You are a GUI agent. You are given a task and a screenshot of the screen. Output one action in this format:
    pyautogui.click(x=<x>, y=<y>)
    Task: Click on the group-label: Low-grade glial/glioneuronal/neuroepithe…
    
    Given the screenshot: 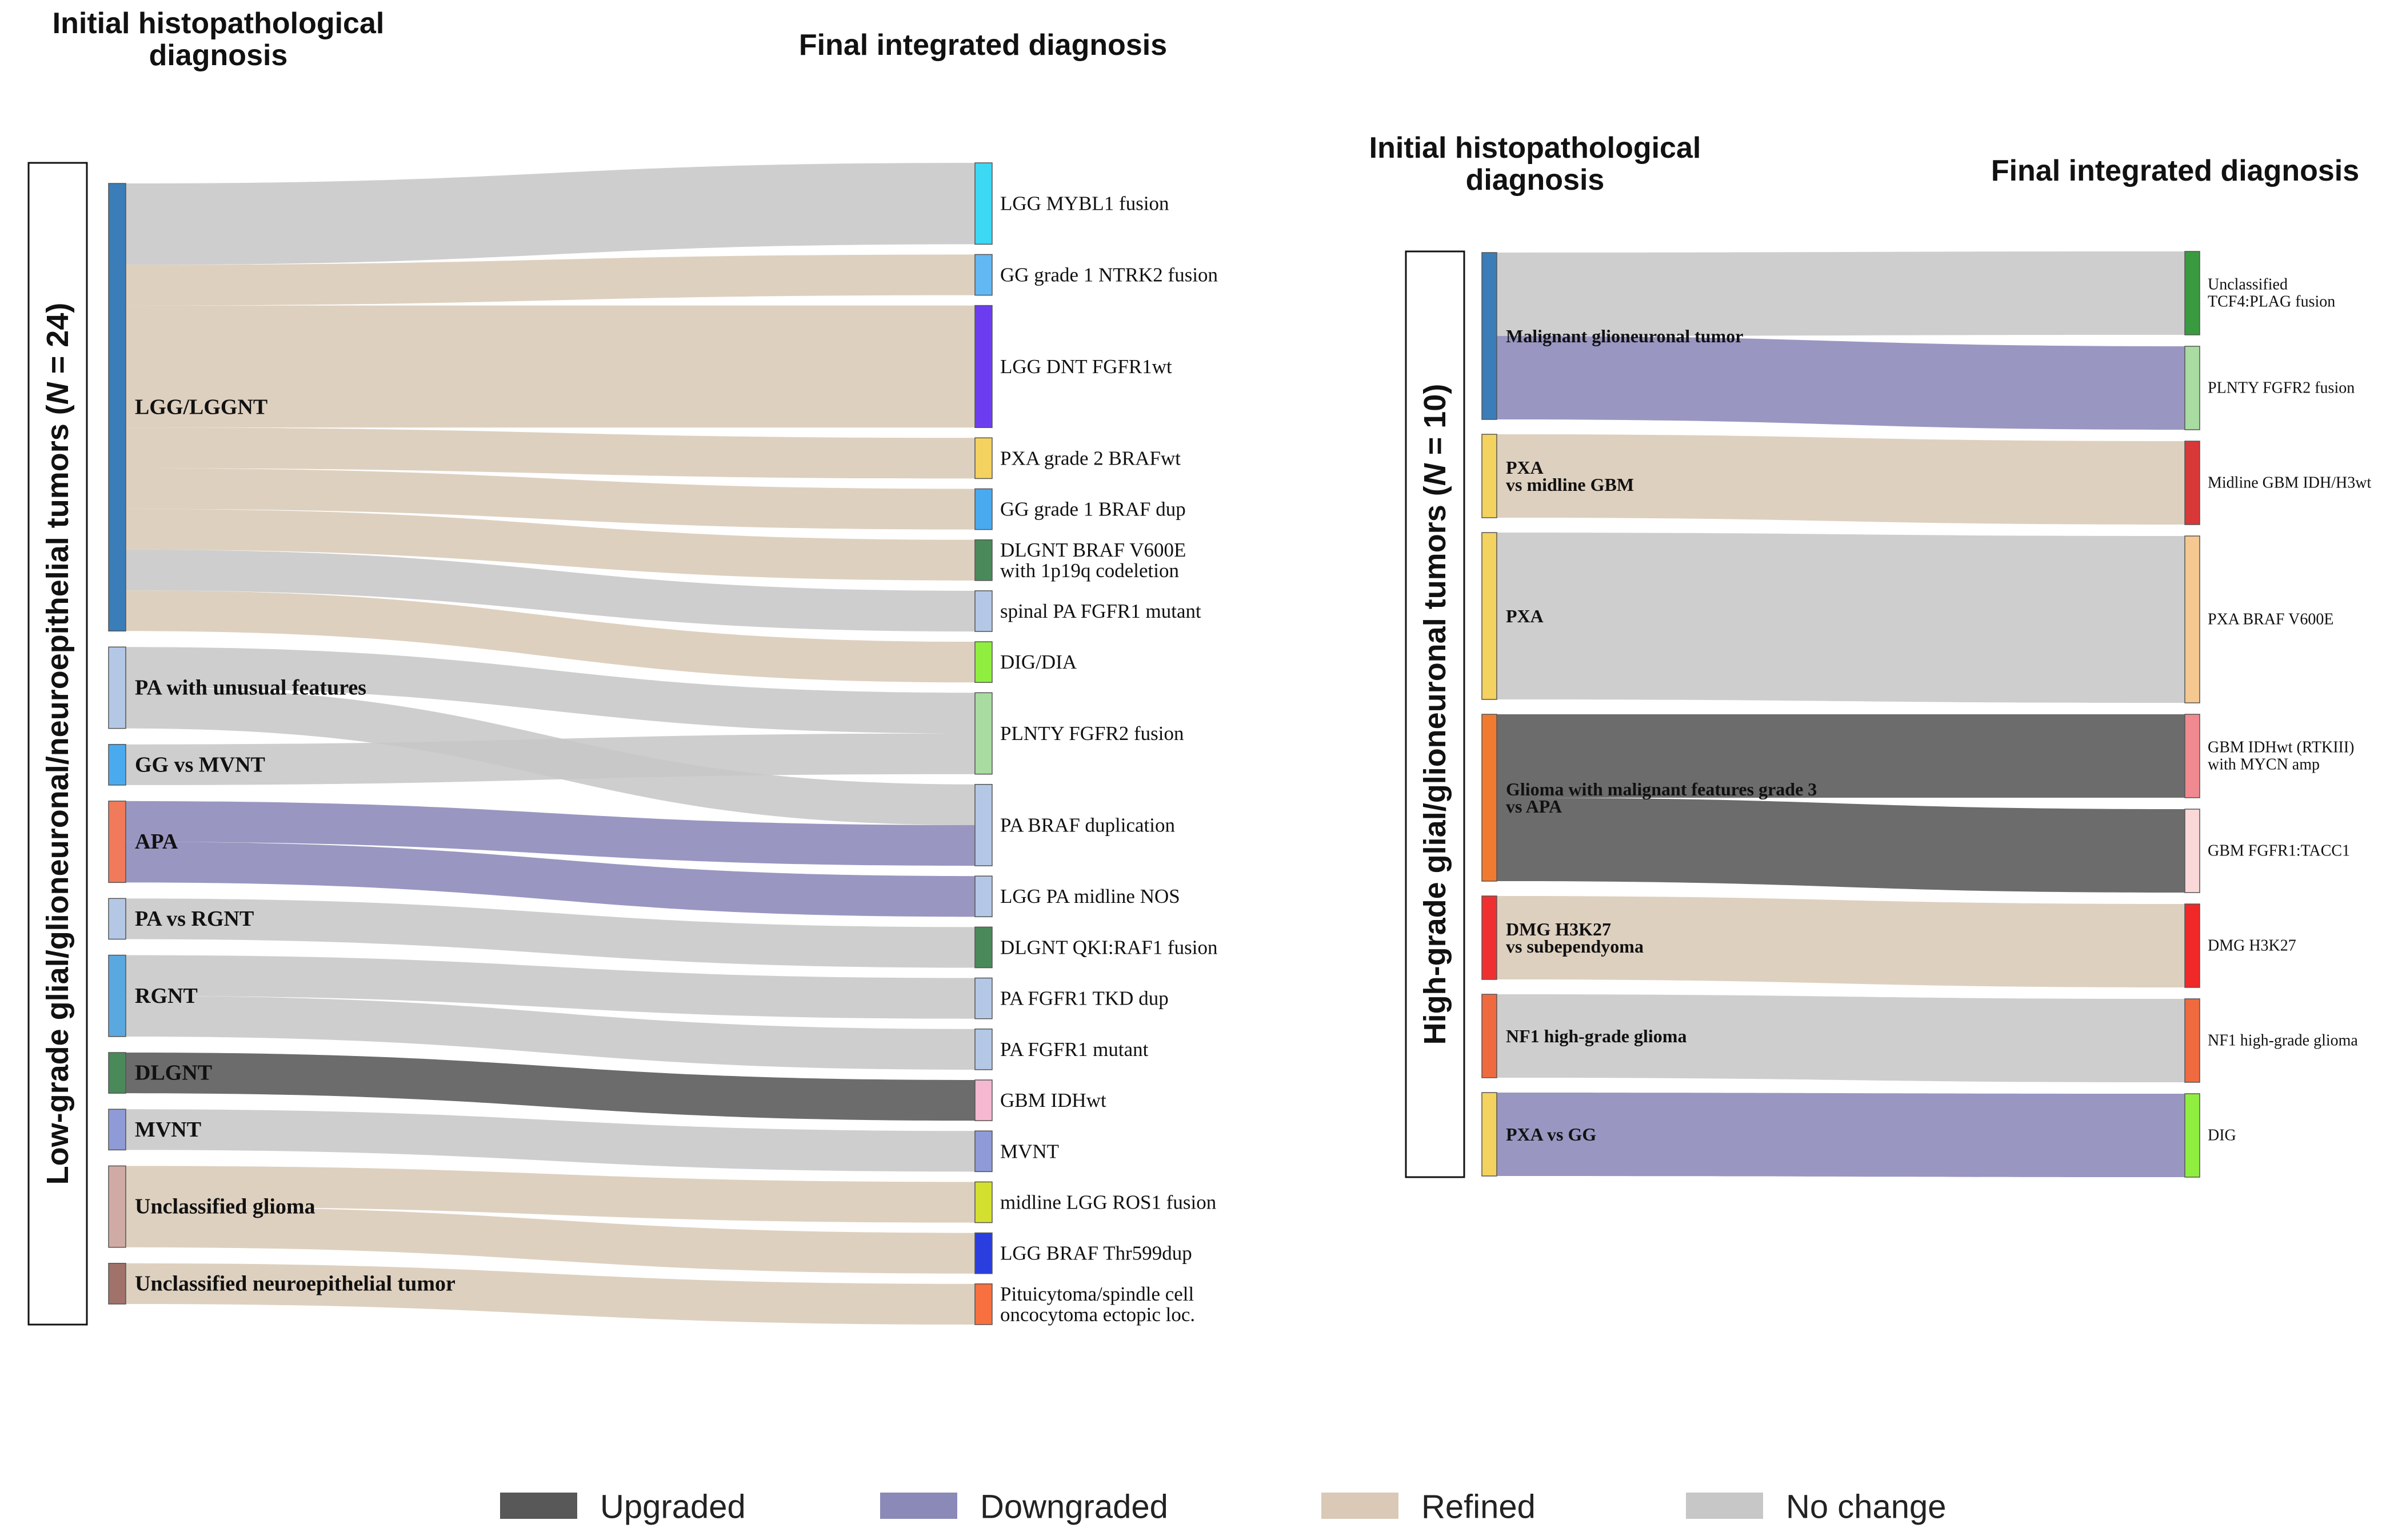 What is the action you would take?
    pyautogui.click(x=58, y=744)
    